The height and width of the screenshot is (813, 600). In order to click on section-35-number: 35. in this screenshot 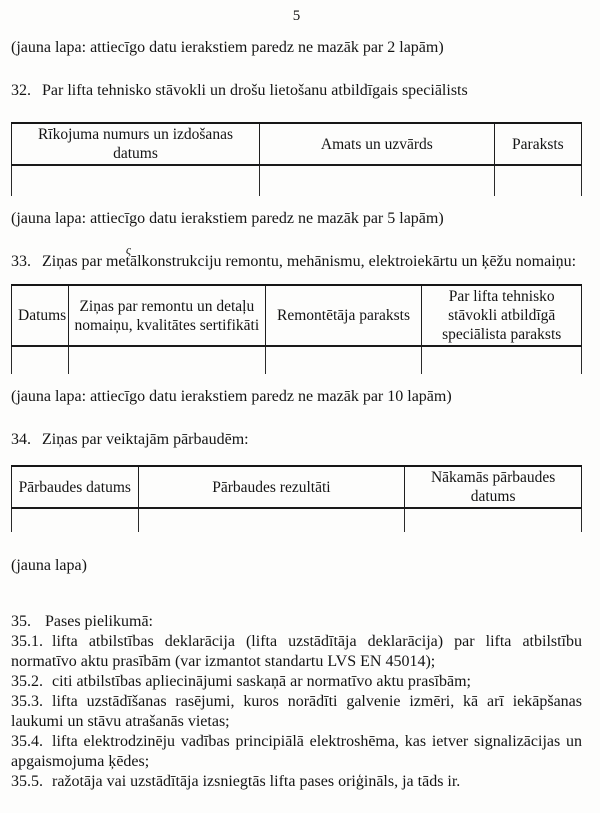, I will do `click(21, 621)`.